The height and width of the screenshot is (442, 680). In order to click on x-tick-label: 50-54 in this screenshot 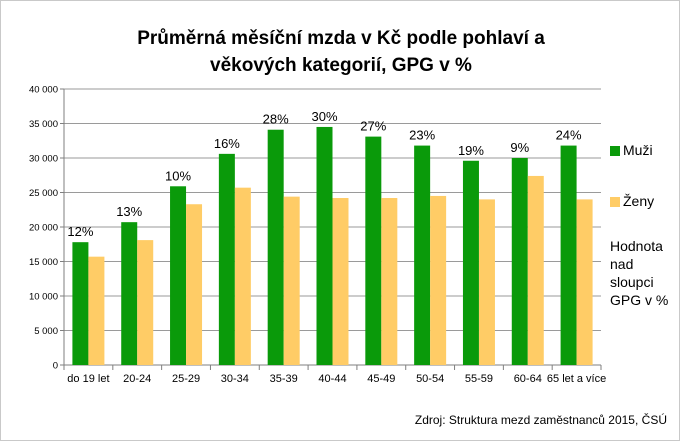, I will do `click(430, 379)`.